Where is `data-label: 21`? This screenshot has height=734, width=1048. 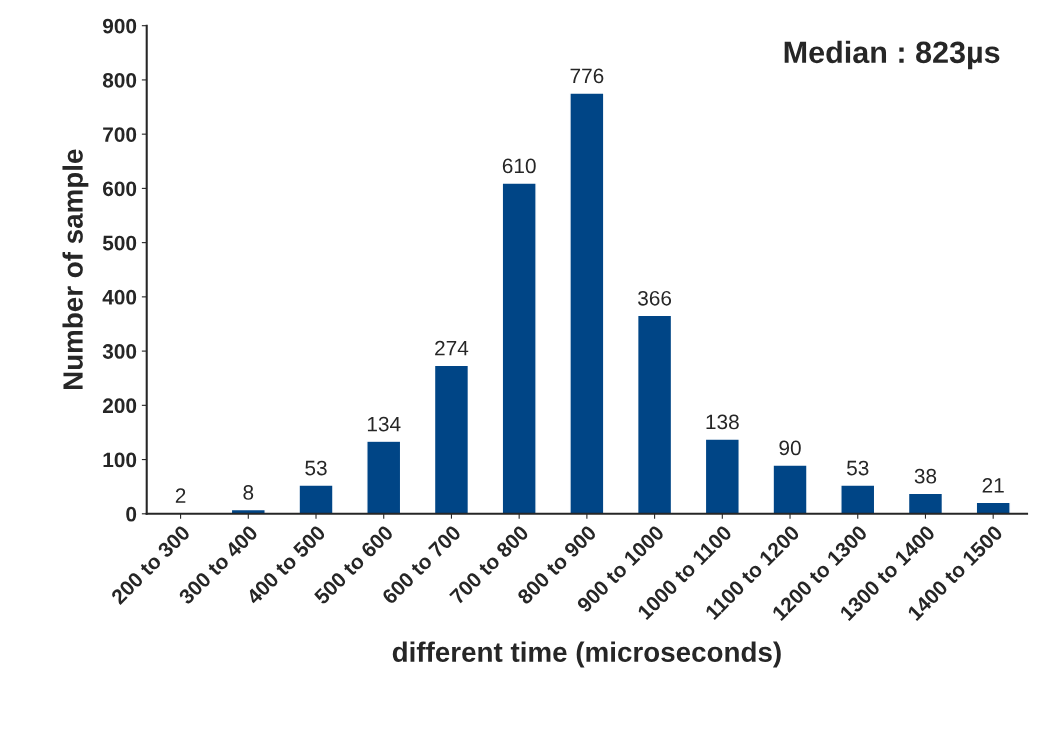 data-label: 21 is located at coordinates (993, 485).